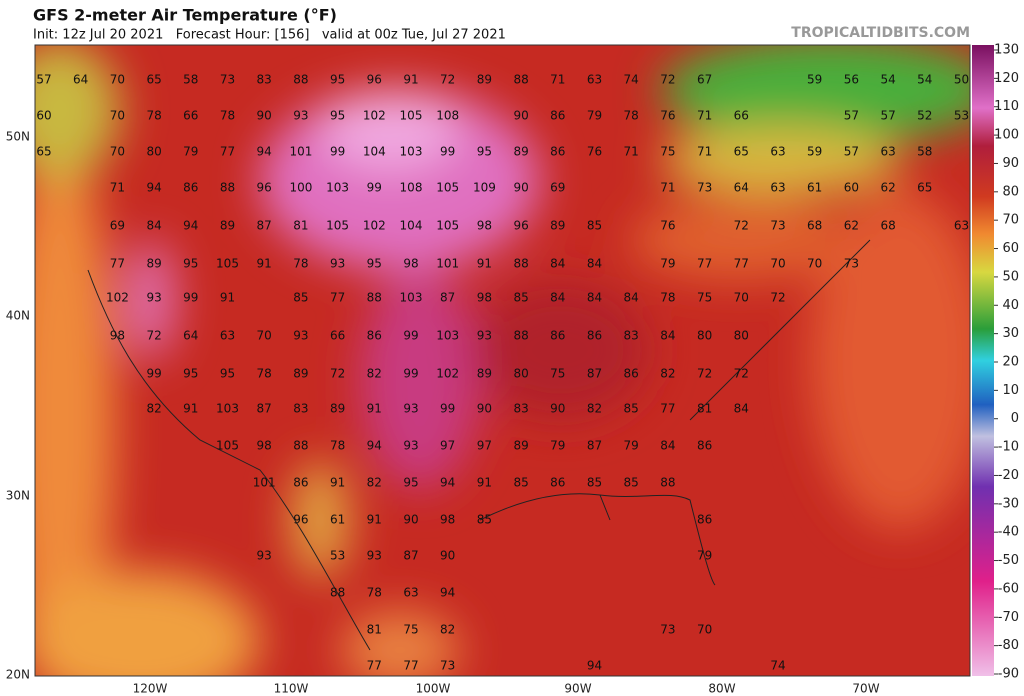 This screenshot has height=696, width=1024. Describe the element at coordinates (851, 116) in the screenshot. I see `temperature-label: 57` at that location.